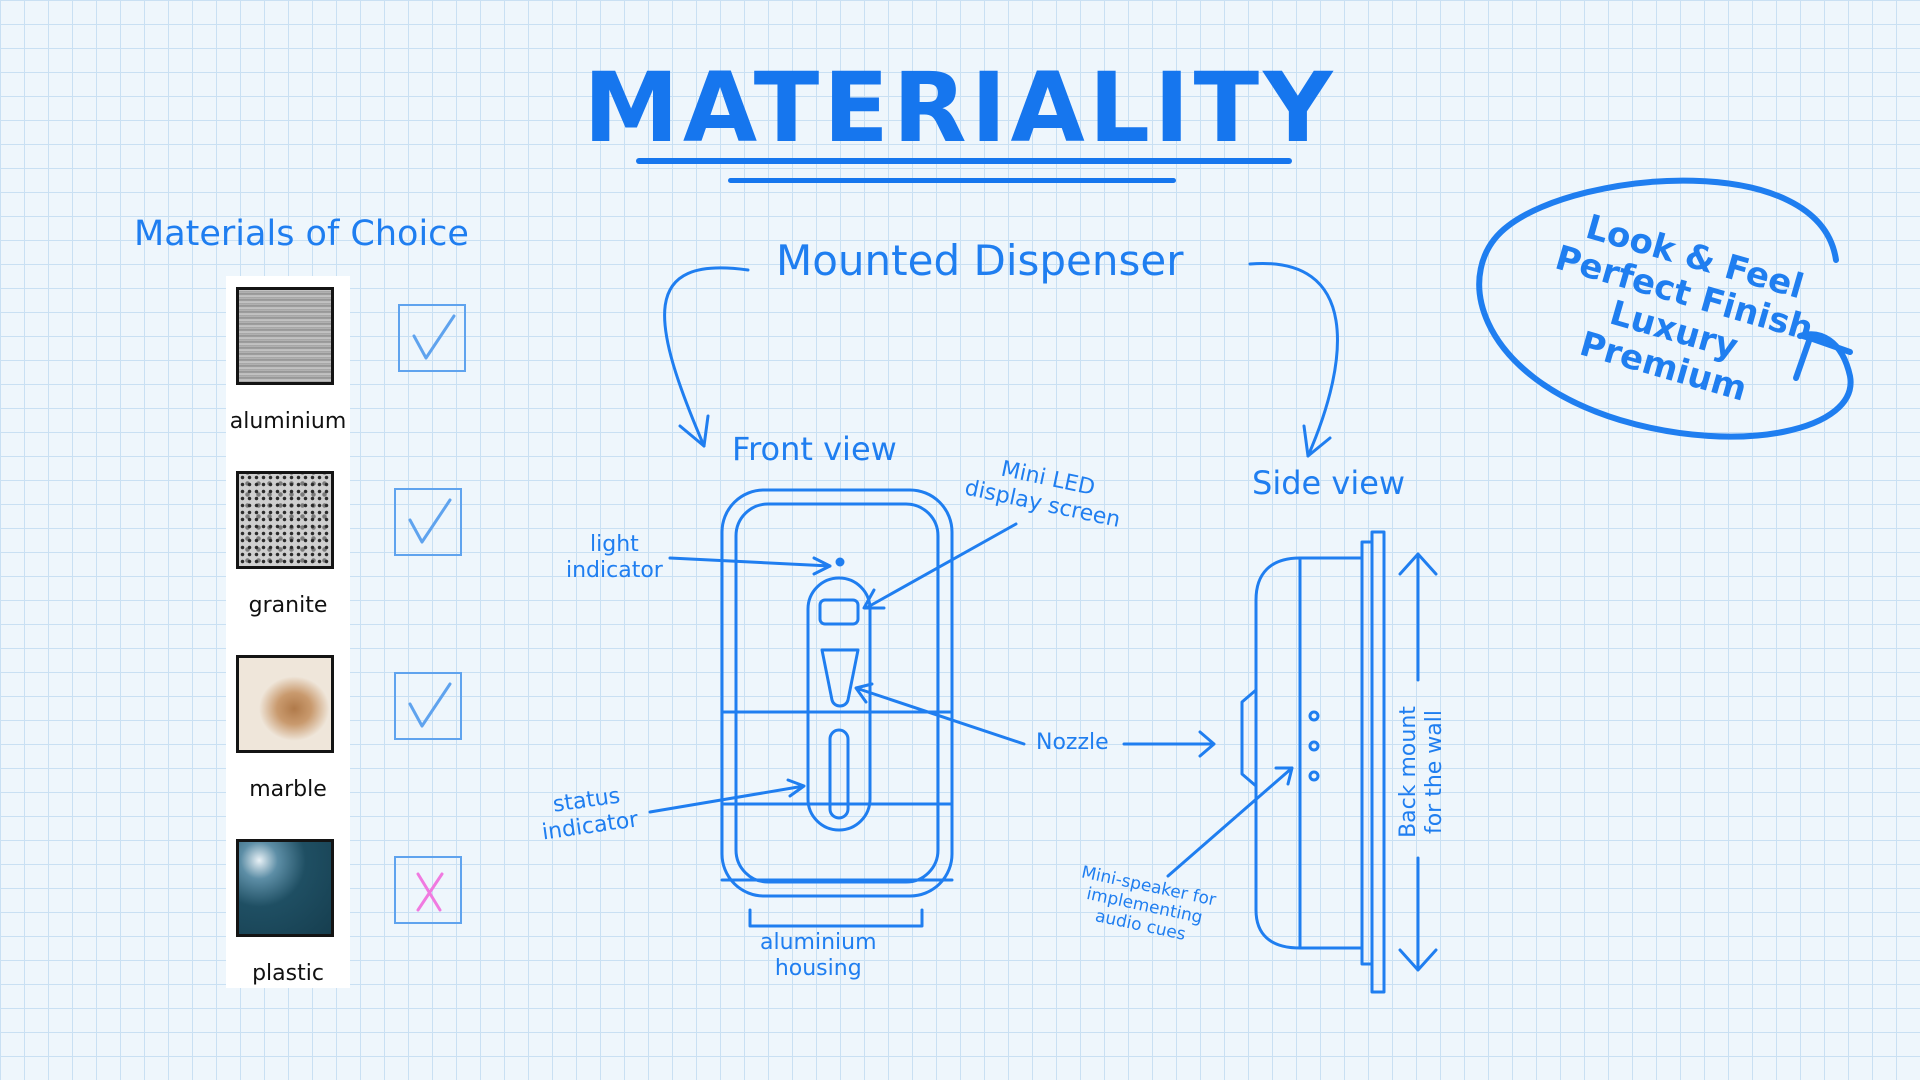 Image resolution: width=1920 pixels, height=1080 pixels. What do you see at coordinates (1421, 772) in the screenshot?
I see `back-mount-annotation: Back mount for the wall` at bounding box center [1421, 772].